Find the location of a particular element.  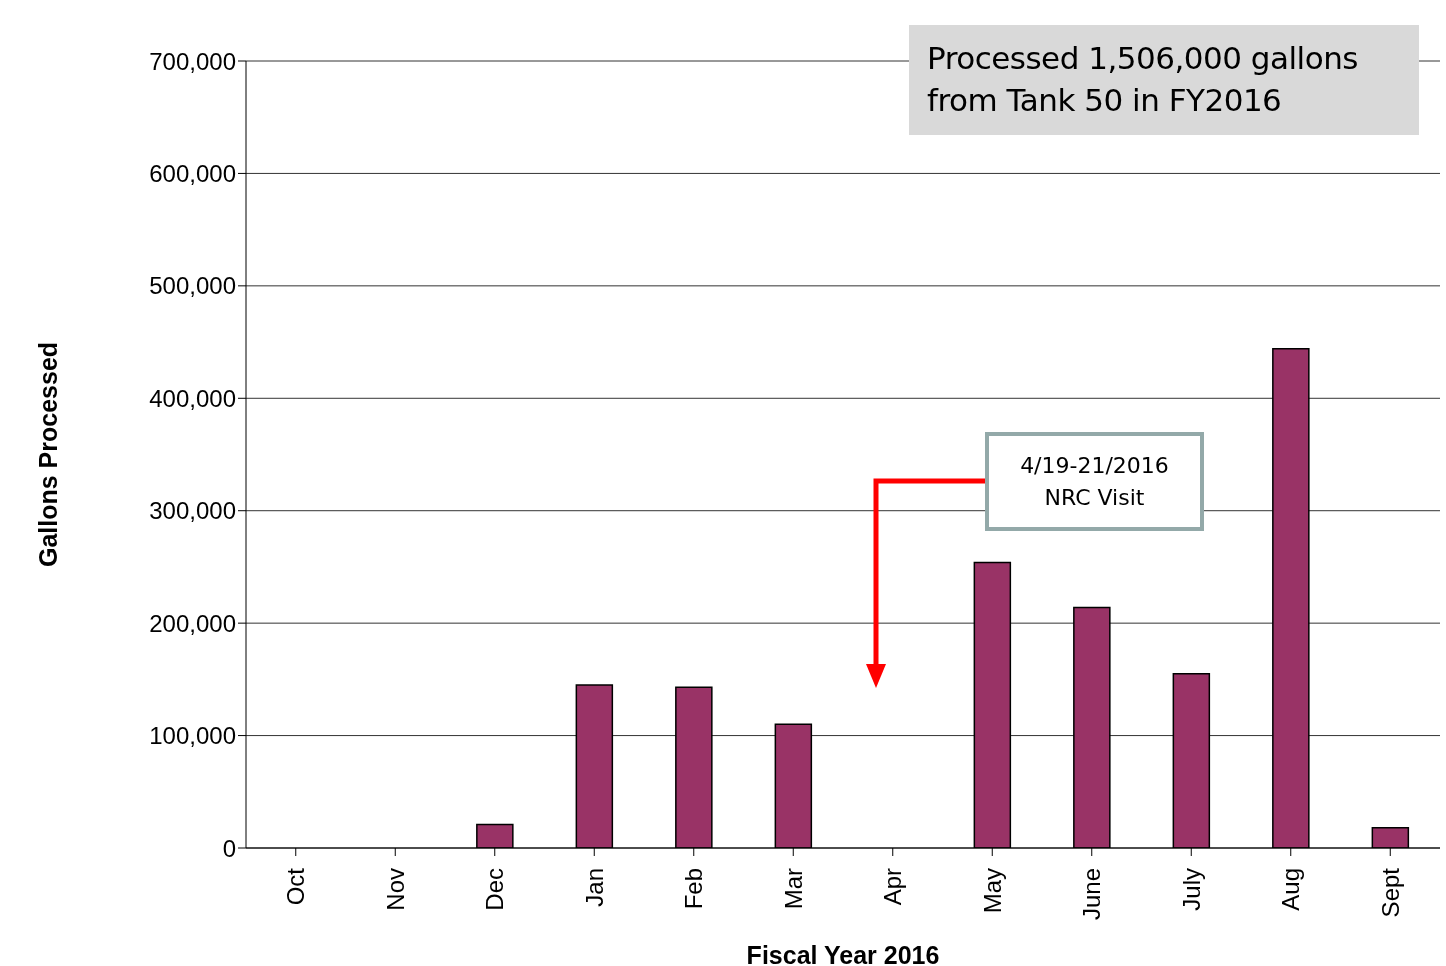

x-axis-title: Fiscal Year 2016 is located at coordinates (843, 953).